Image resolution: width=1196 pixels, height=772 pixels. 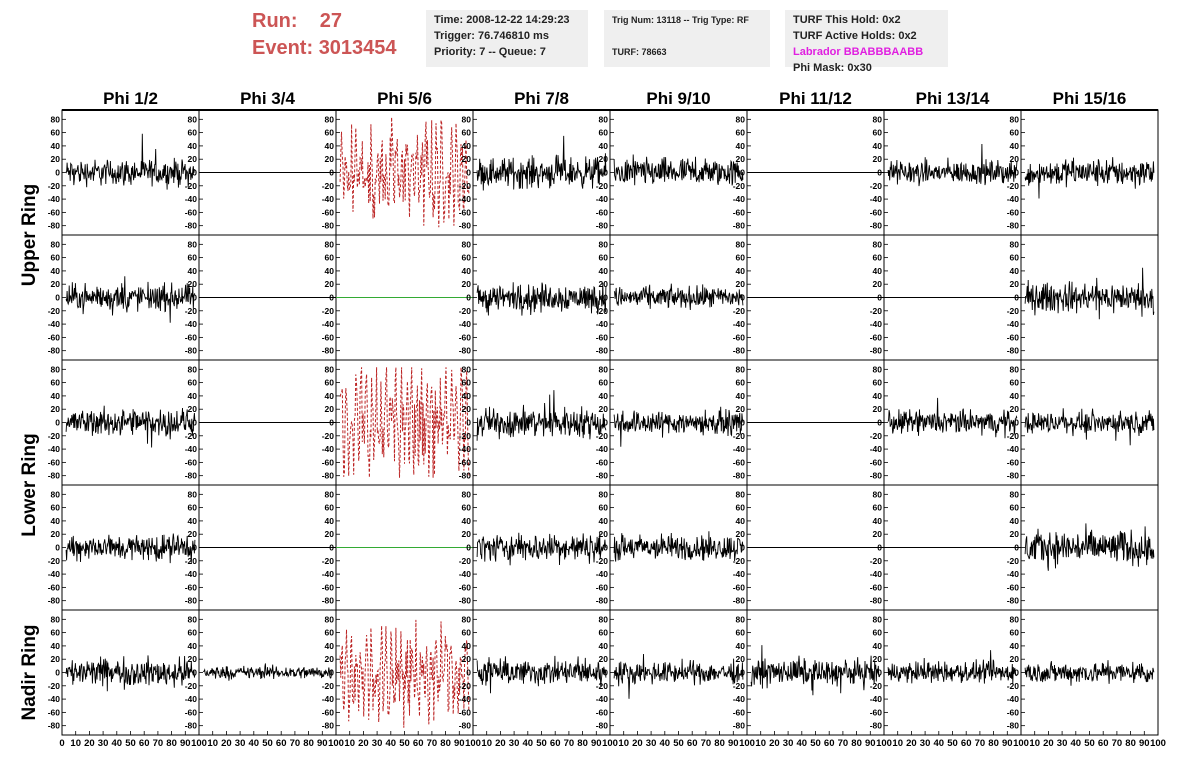 What do you see at coordinates (490, 52) in the screenshot?
I see `priority-text: Priority: 7 -- Queue: 7` at bounding box center [490, 52].